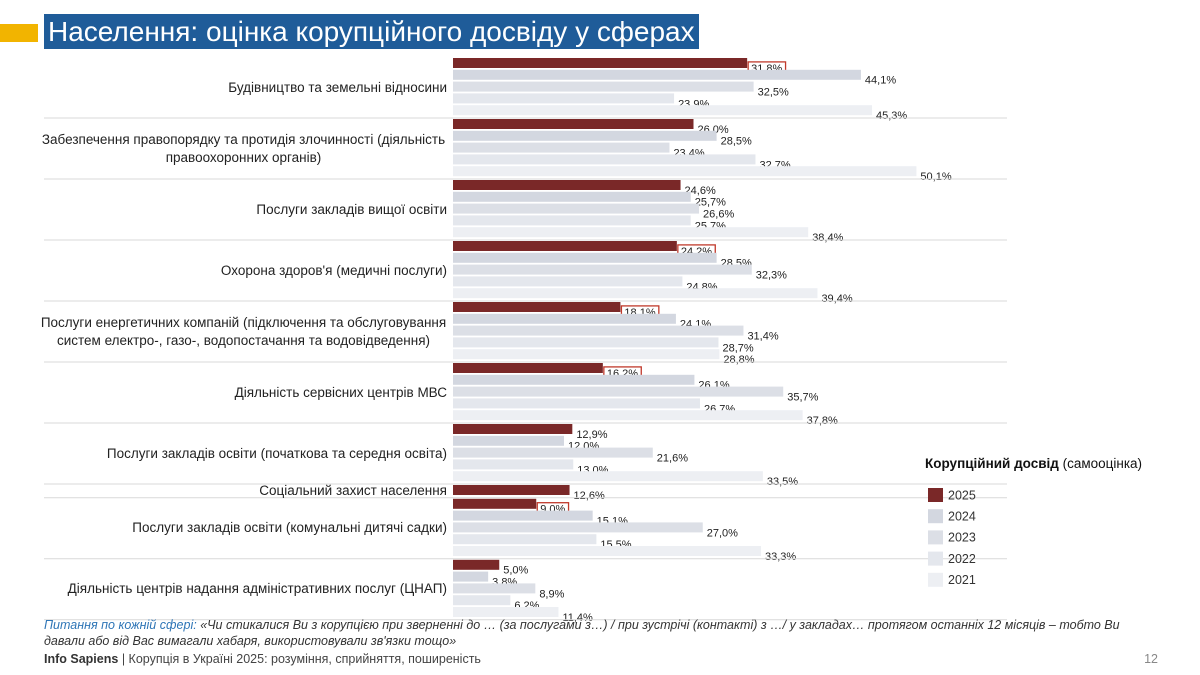 The image size is (1200, 675). Describe the element at coordinates (935, 177) in the screenshot. I see `value-label: 50,1%` at that location.